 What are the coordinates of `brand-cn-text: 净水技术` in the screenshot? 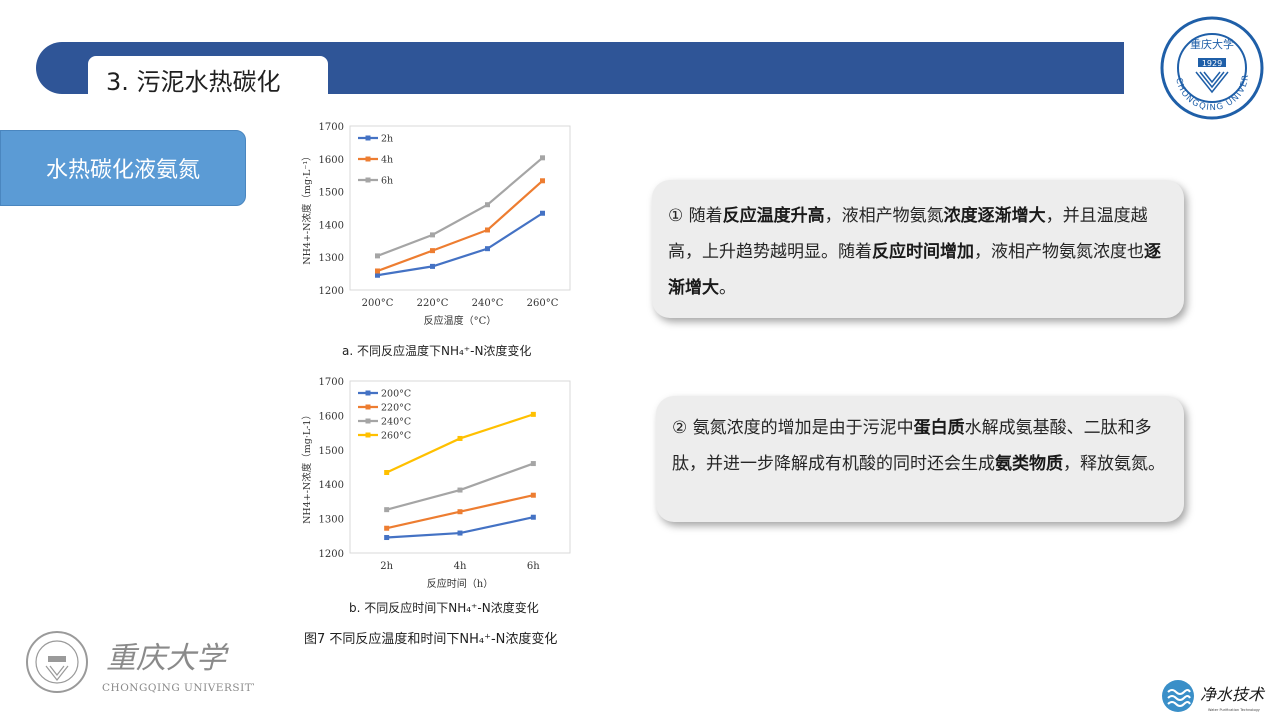 It's located at (1233, 694).